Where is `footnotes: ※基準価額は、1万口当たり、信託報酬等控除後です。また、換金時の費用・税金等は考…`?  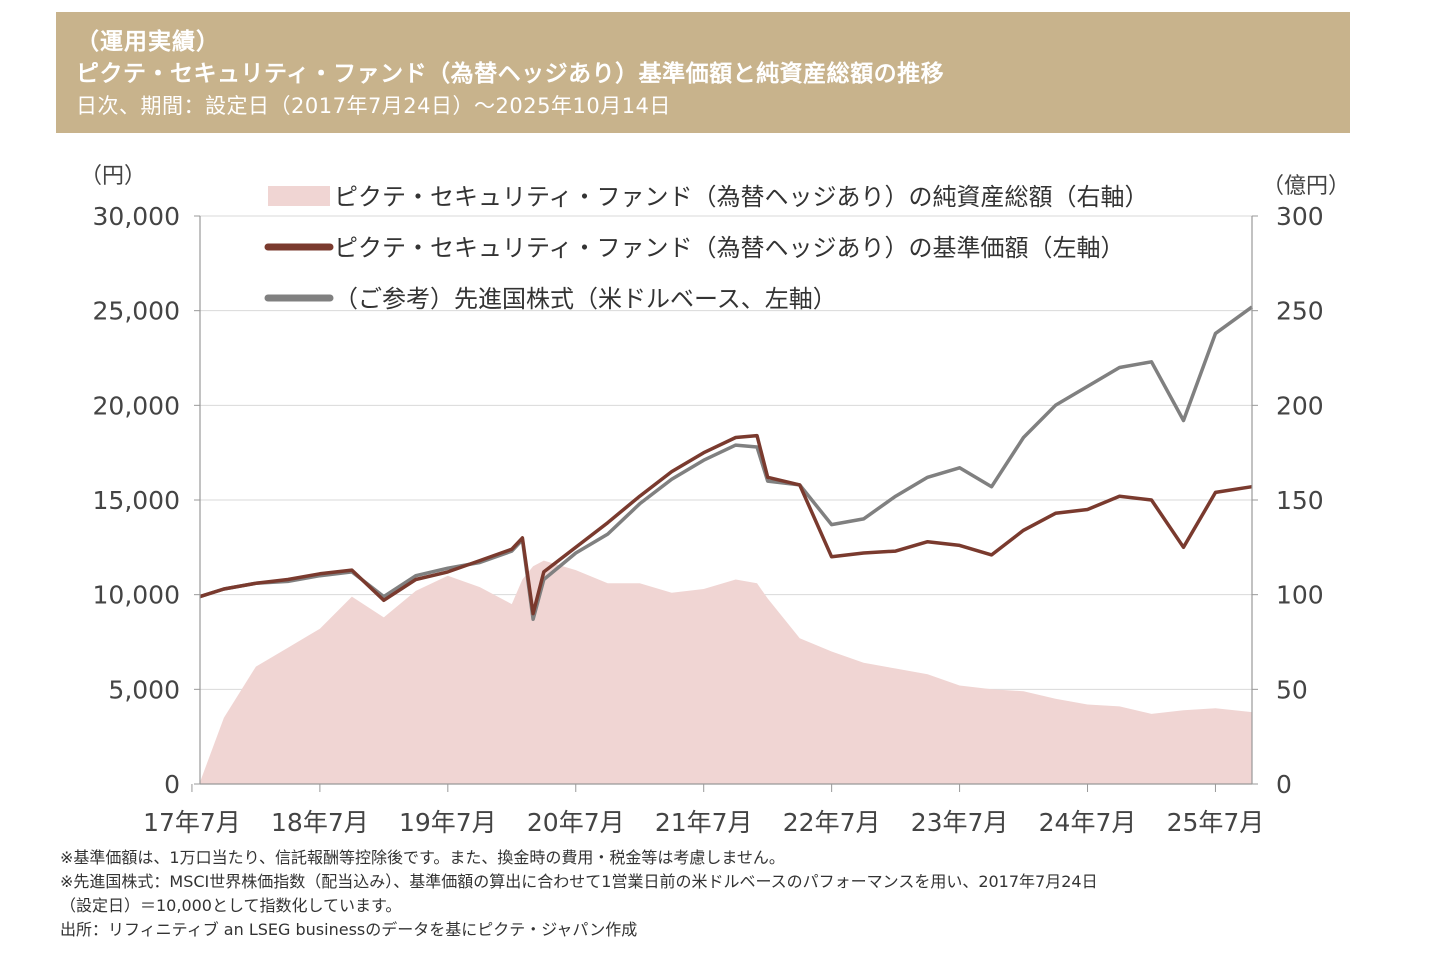 footnotes: ※基準価額は、1万口当たり、信託報酬等控除後です。また、換金時の費用・税金等は考… is located at coordinates (579, 894).